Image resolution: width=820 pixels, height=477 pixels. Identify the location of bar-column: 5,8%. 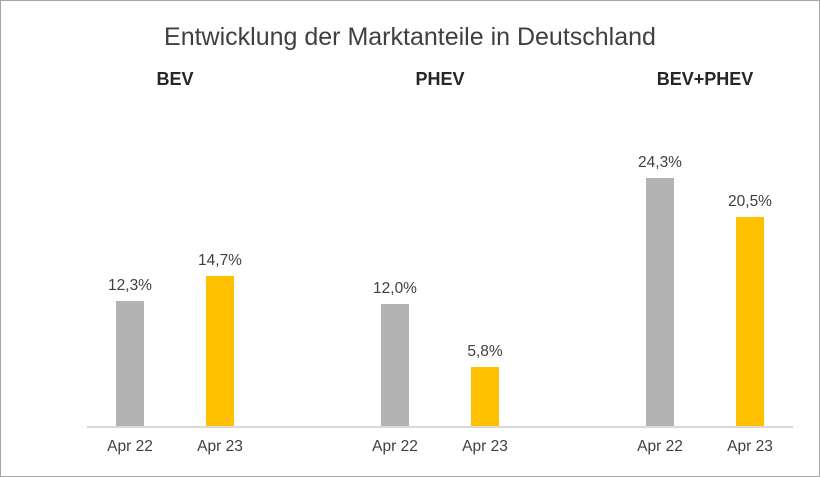
(485, 384).